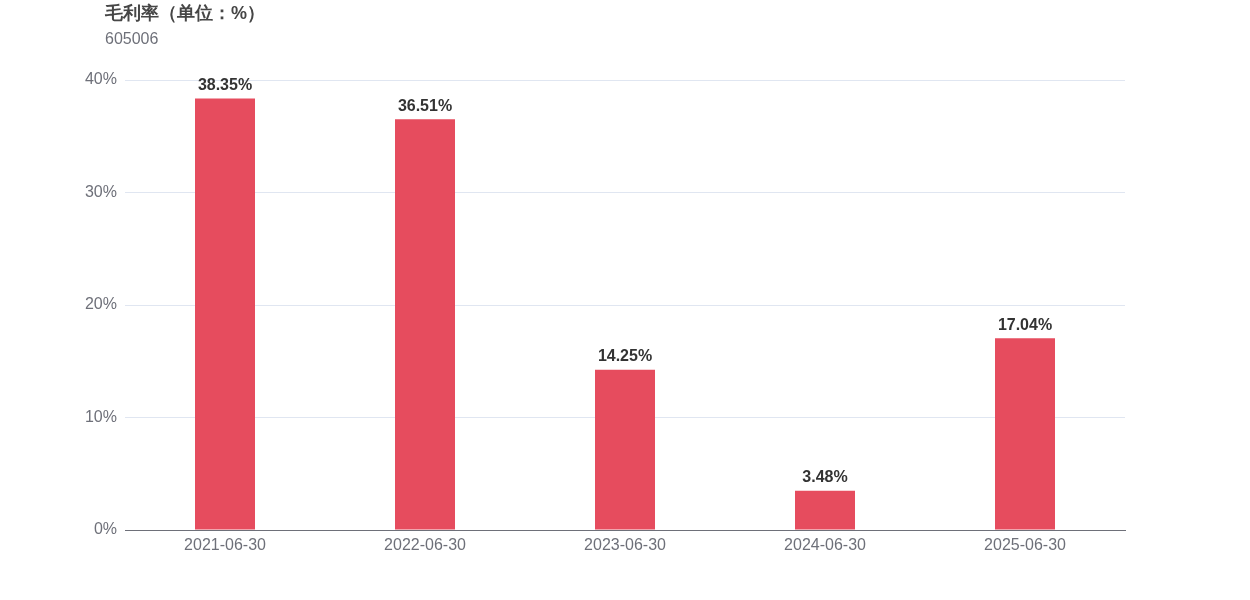  I want to click on x-tick-label: 2022-06-30, so click(425, 545).